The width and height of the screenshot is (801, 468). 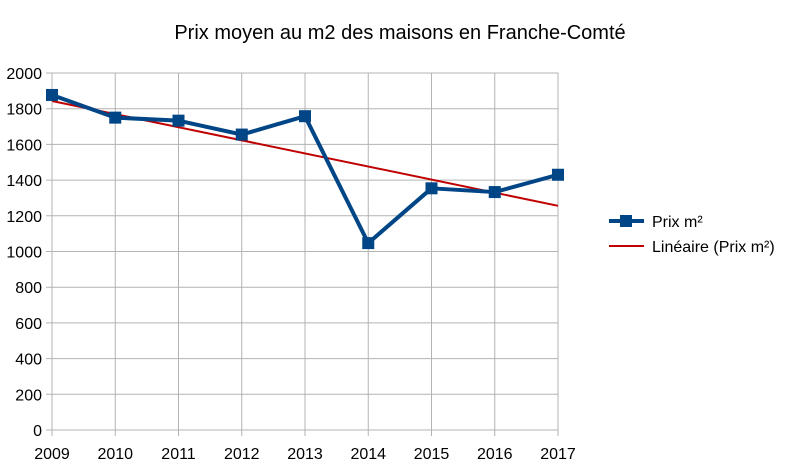 I want to click on y-tick-label: 0, so click(x=37, y=431).